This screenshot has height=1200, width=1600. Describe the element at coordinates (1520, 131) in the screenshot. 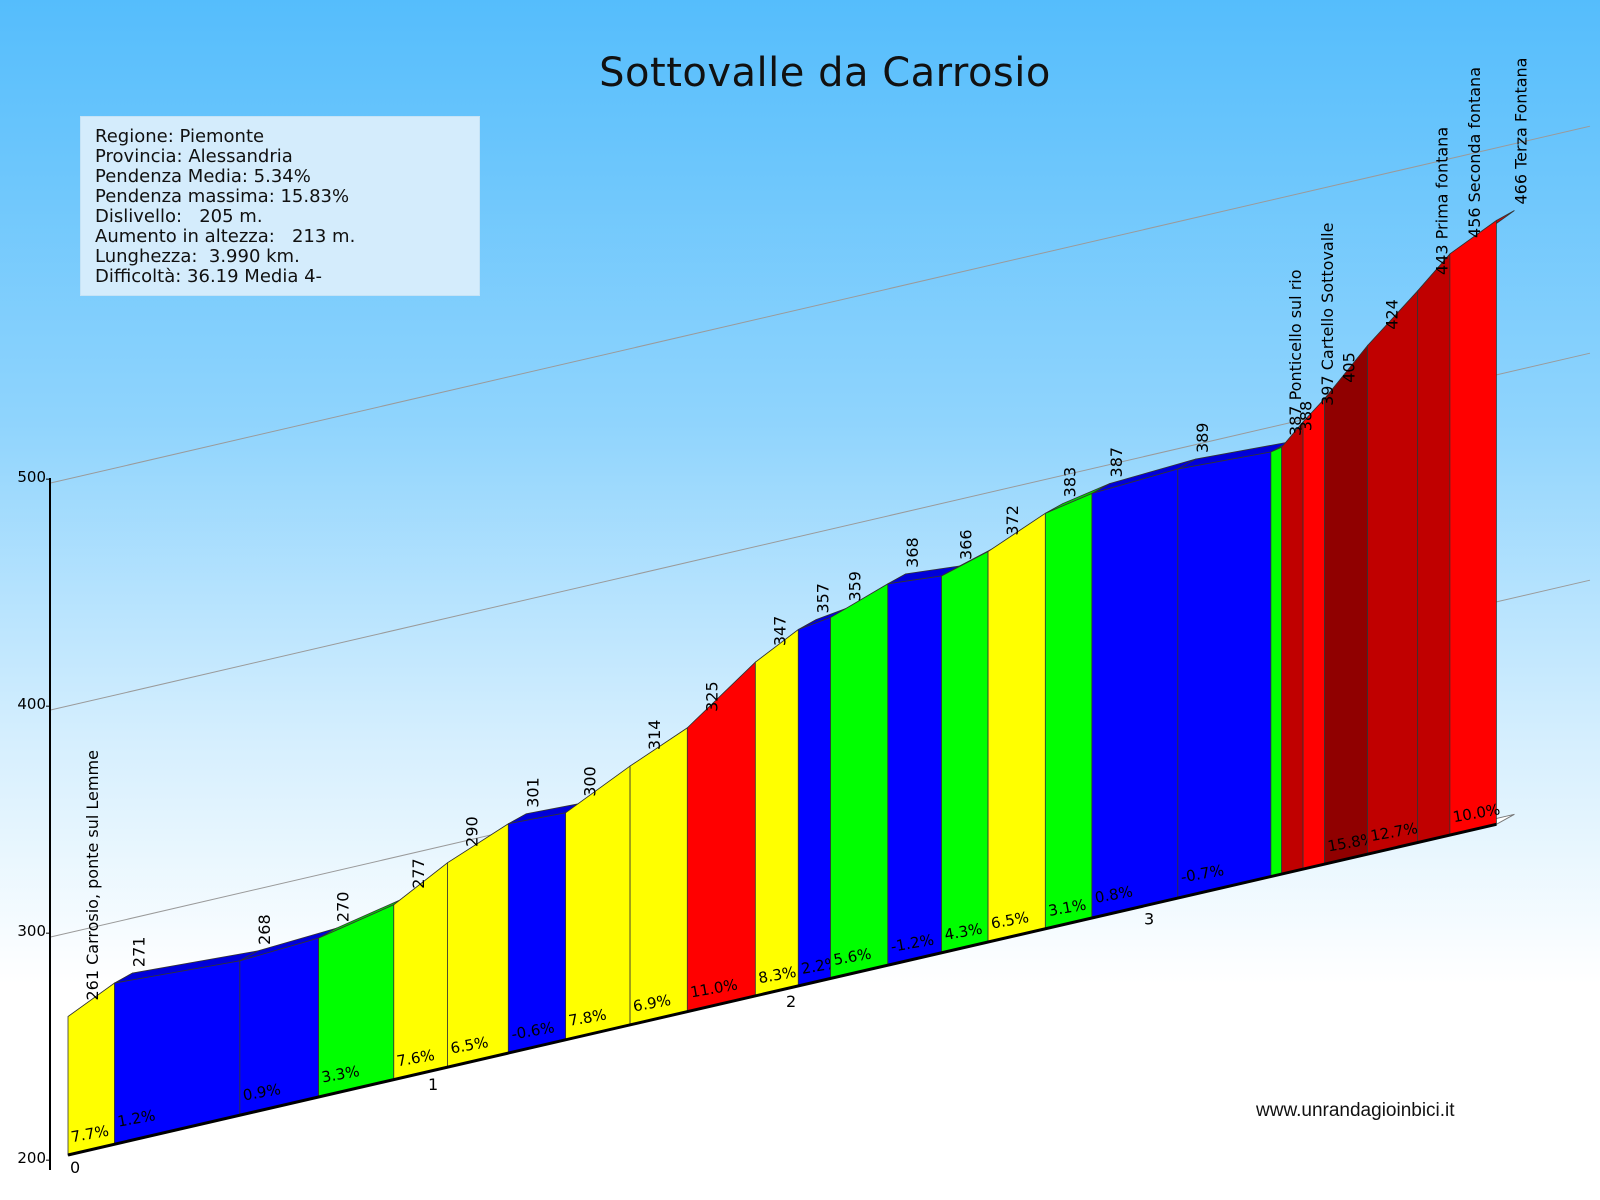

I see `point-label: 466 Terza Fontana` at that location.